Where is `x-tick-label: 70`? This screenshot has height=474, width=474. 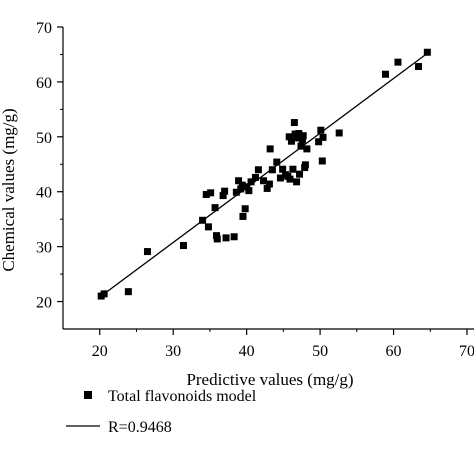
x-tick-label: 70 is located at coordinates (466, 351).